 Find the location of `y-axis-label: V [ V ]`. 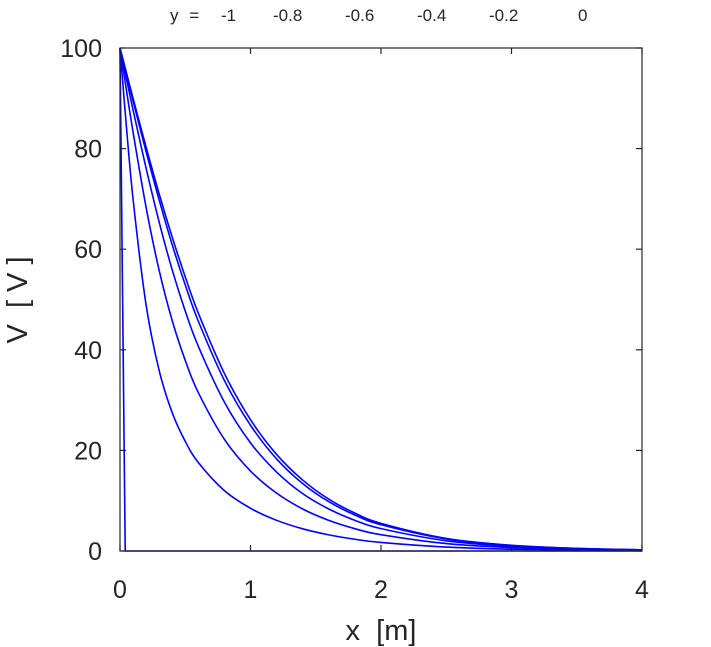

y-axis-label: V [ V ] is located at coordinates (18, 299).